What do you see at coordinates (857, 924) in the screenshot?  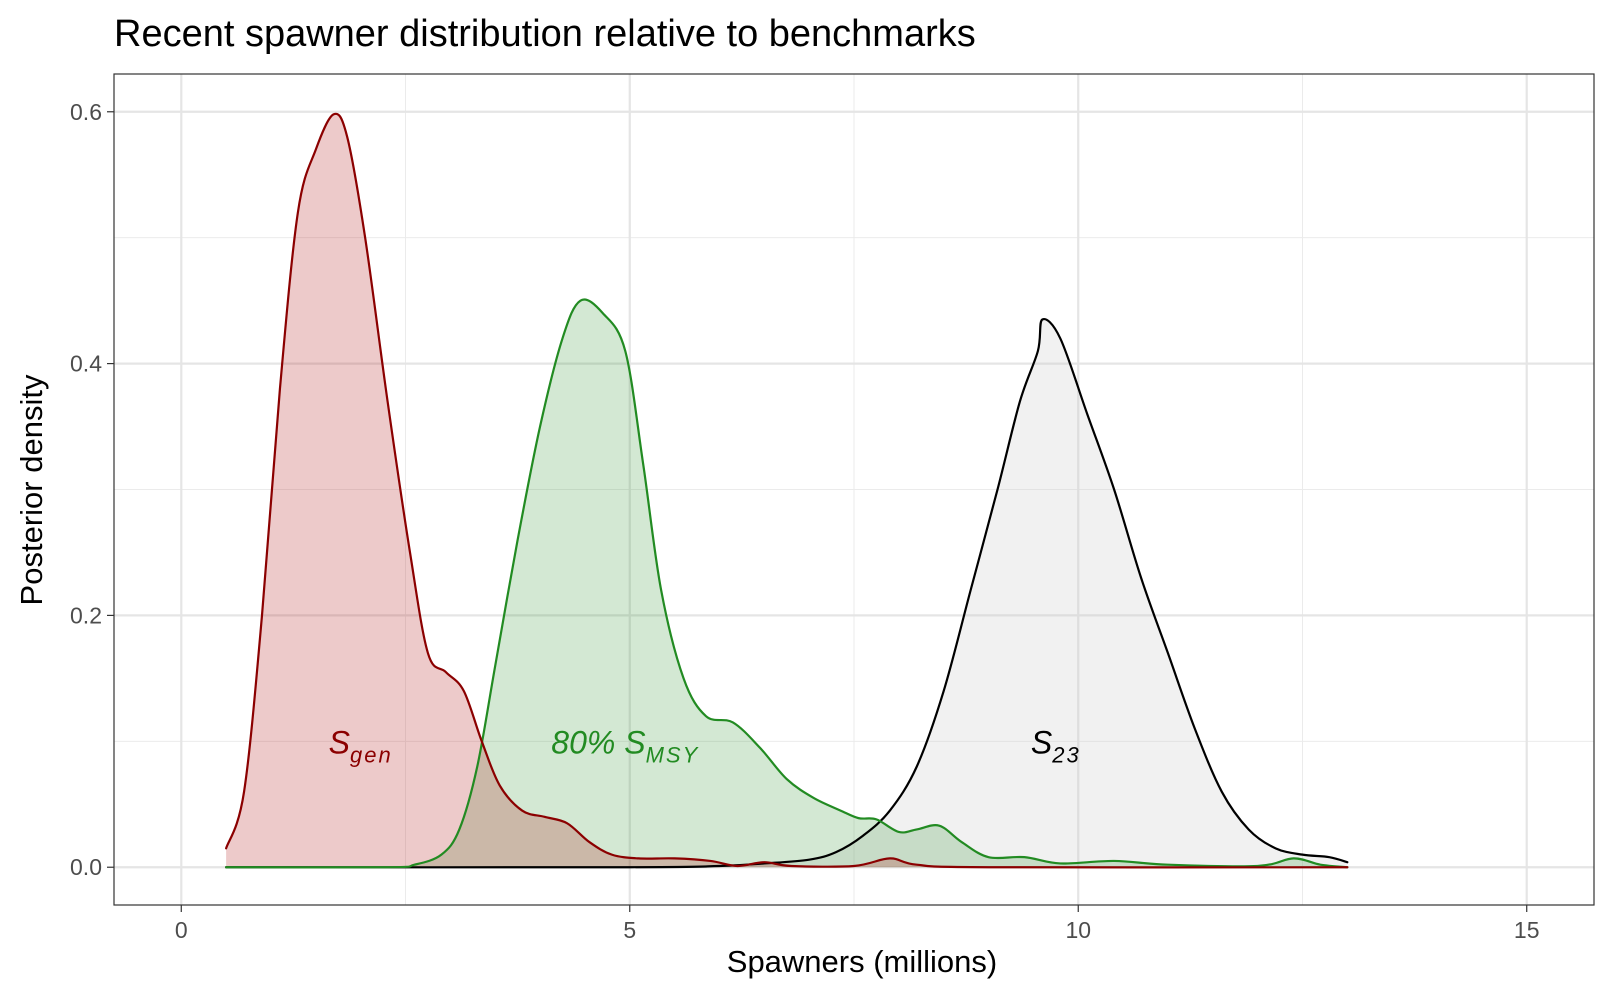 I see `x-axis: 0 5 10 15` at bounding box center [857, 924].